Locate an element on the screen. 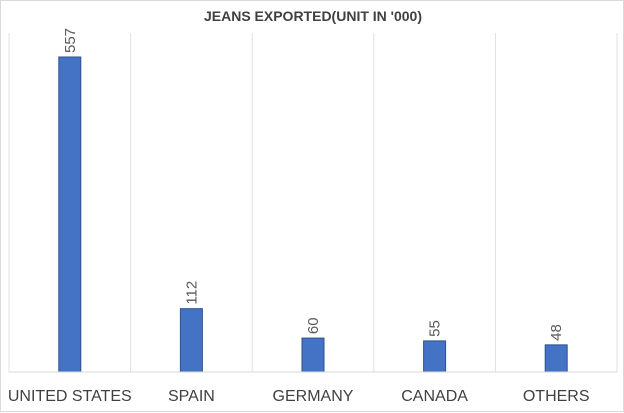 The image size is (624, 413). bar-spain is located at coordinates (191, 340).